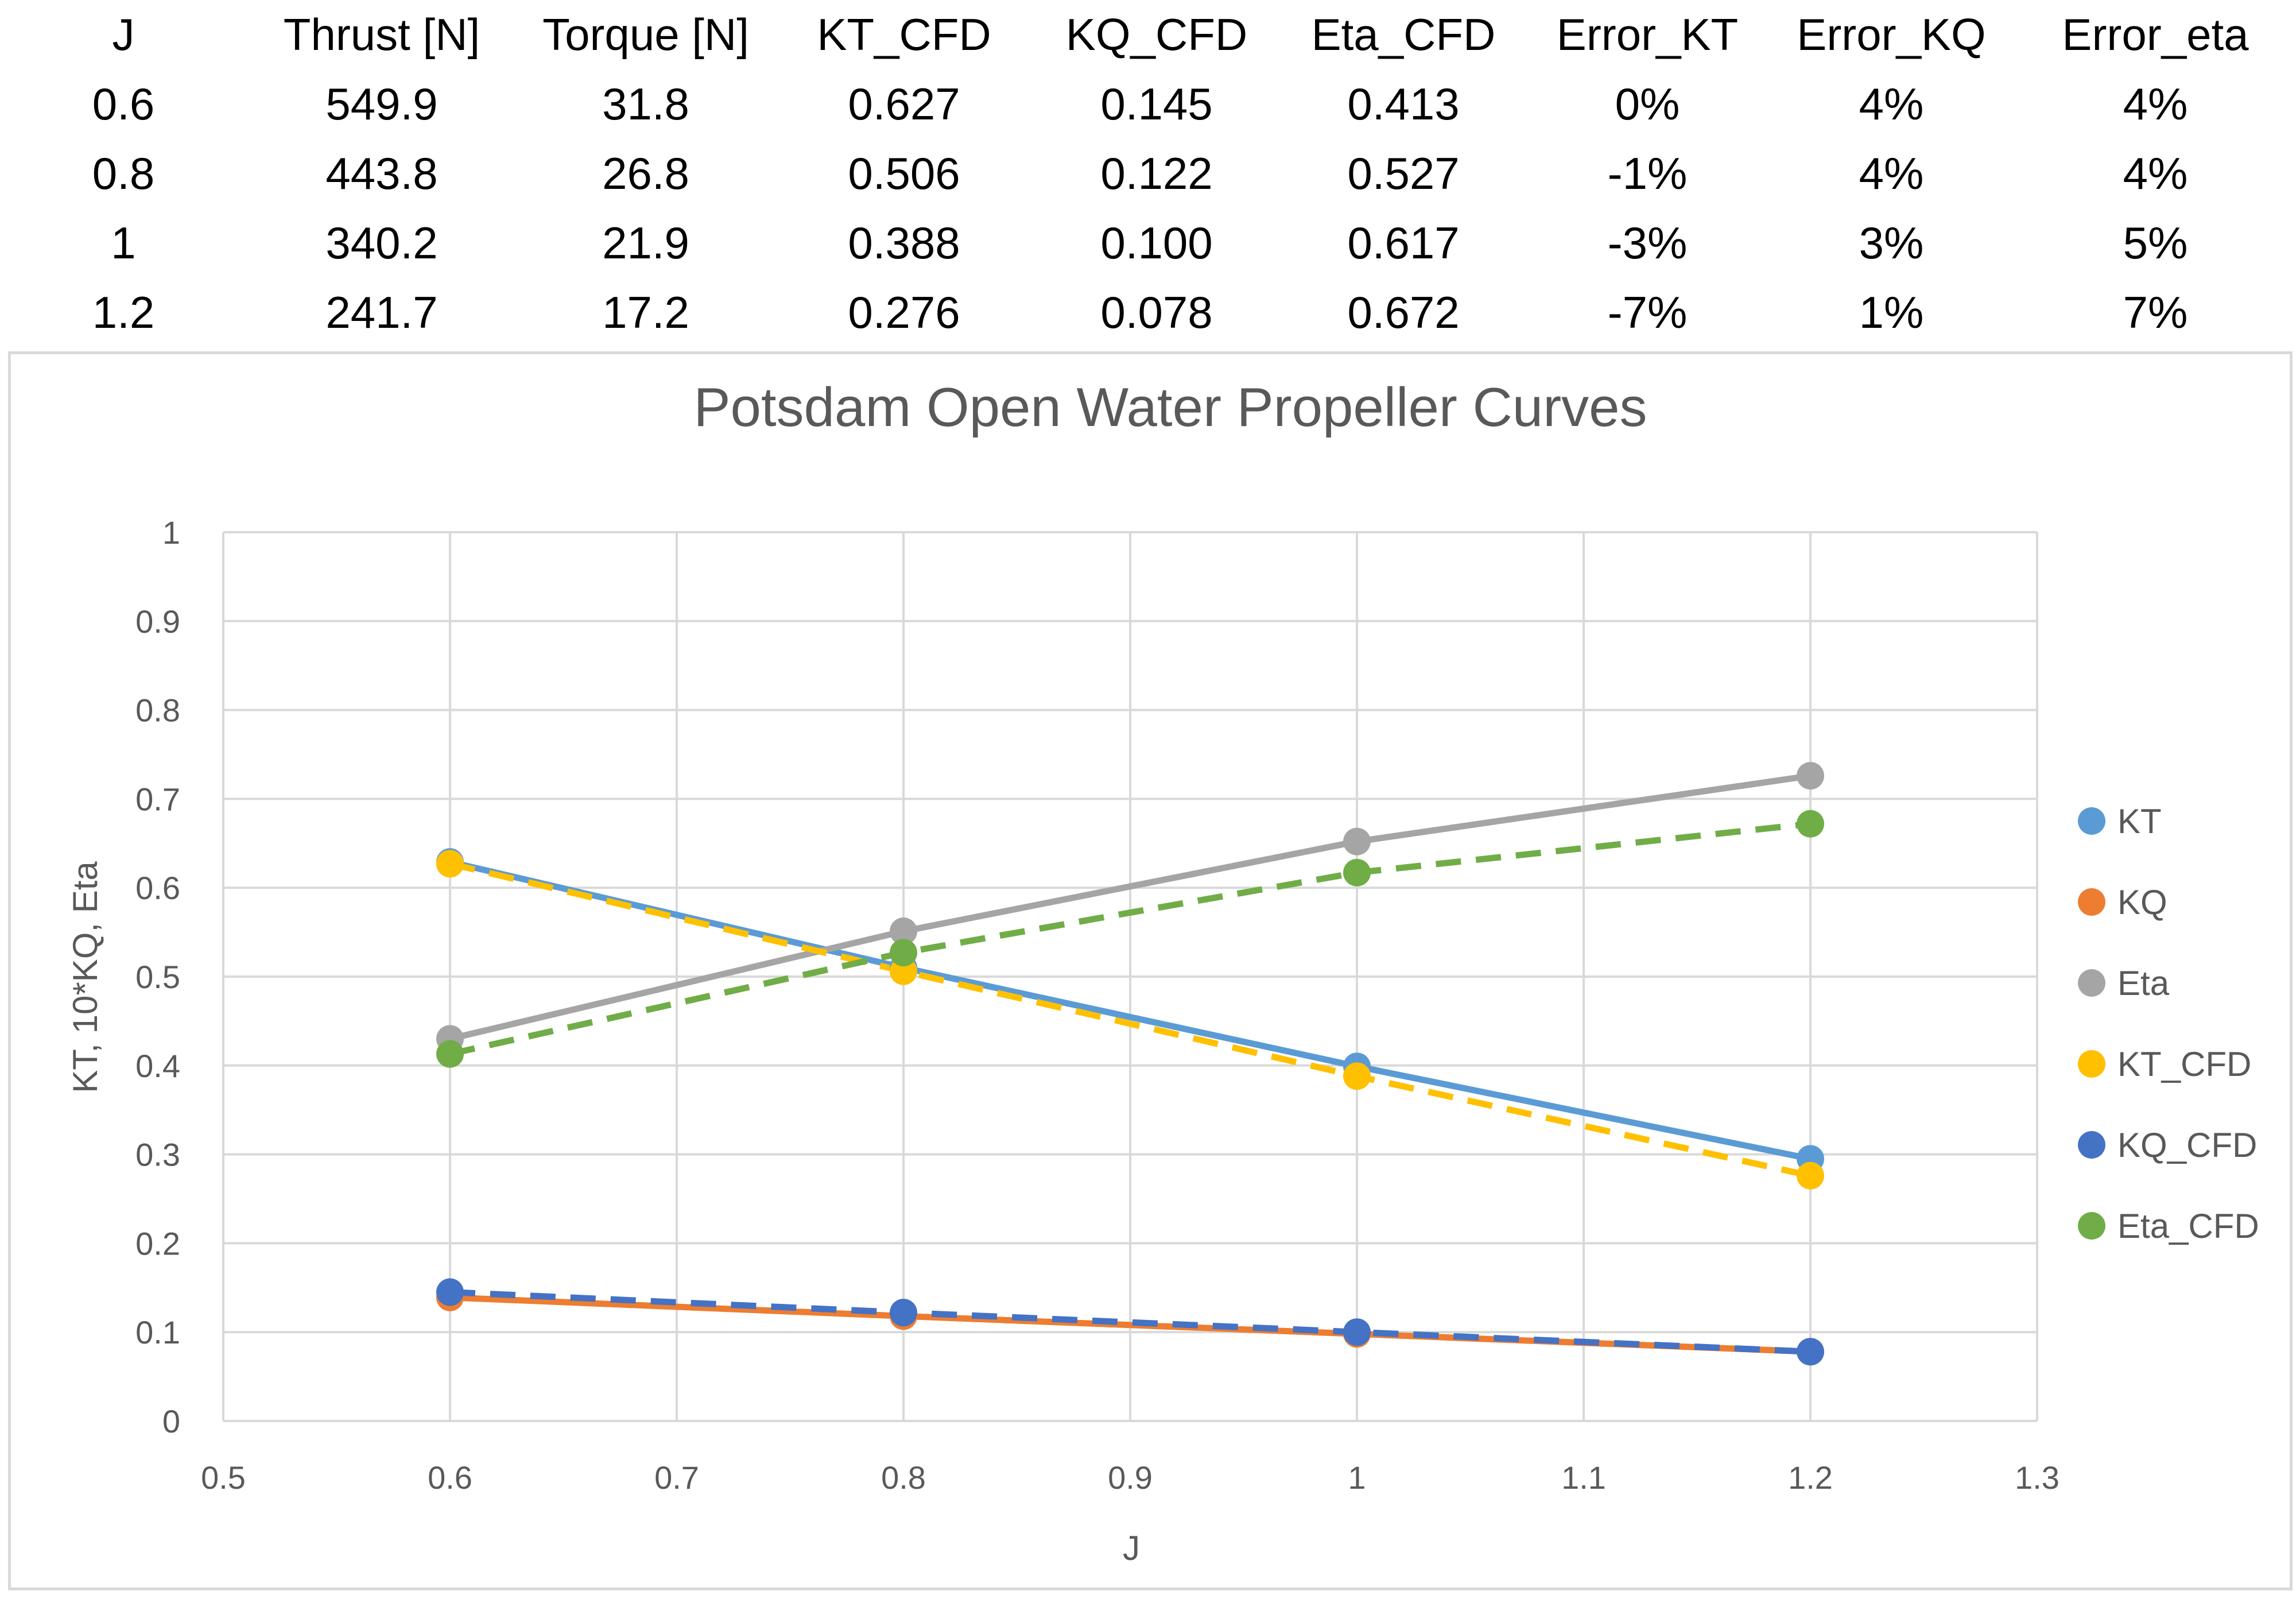  I want to click on series-line-kq-cfd, so click(1130, 1322).